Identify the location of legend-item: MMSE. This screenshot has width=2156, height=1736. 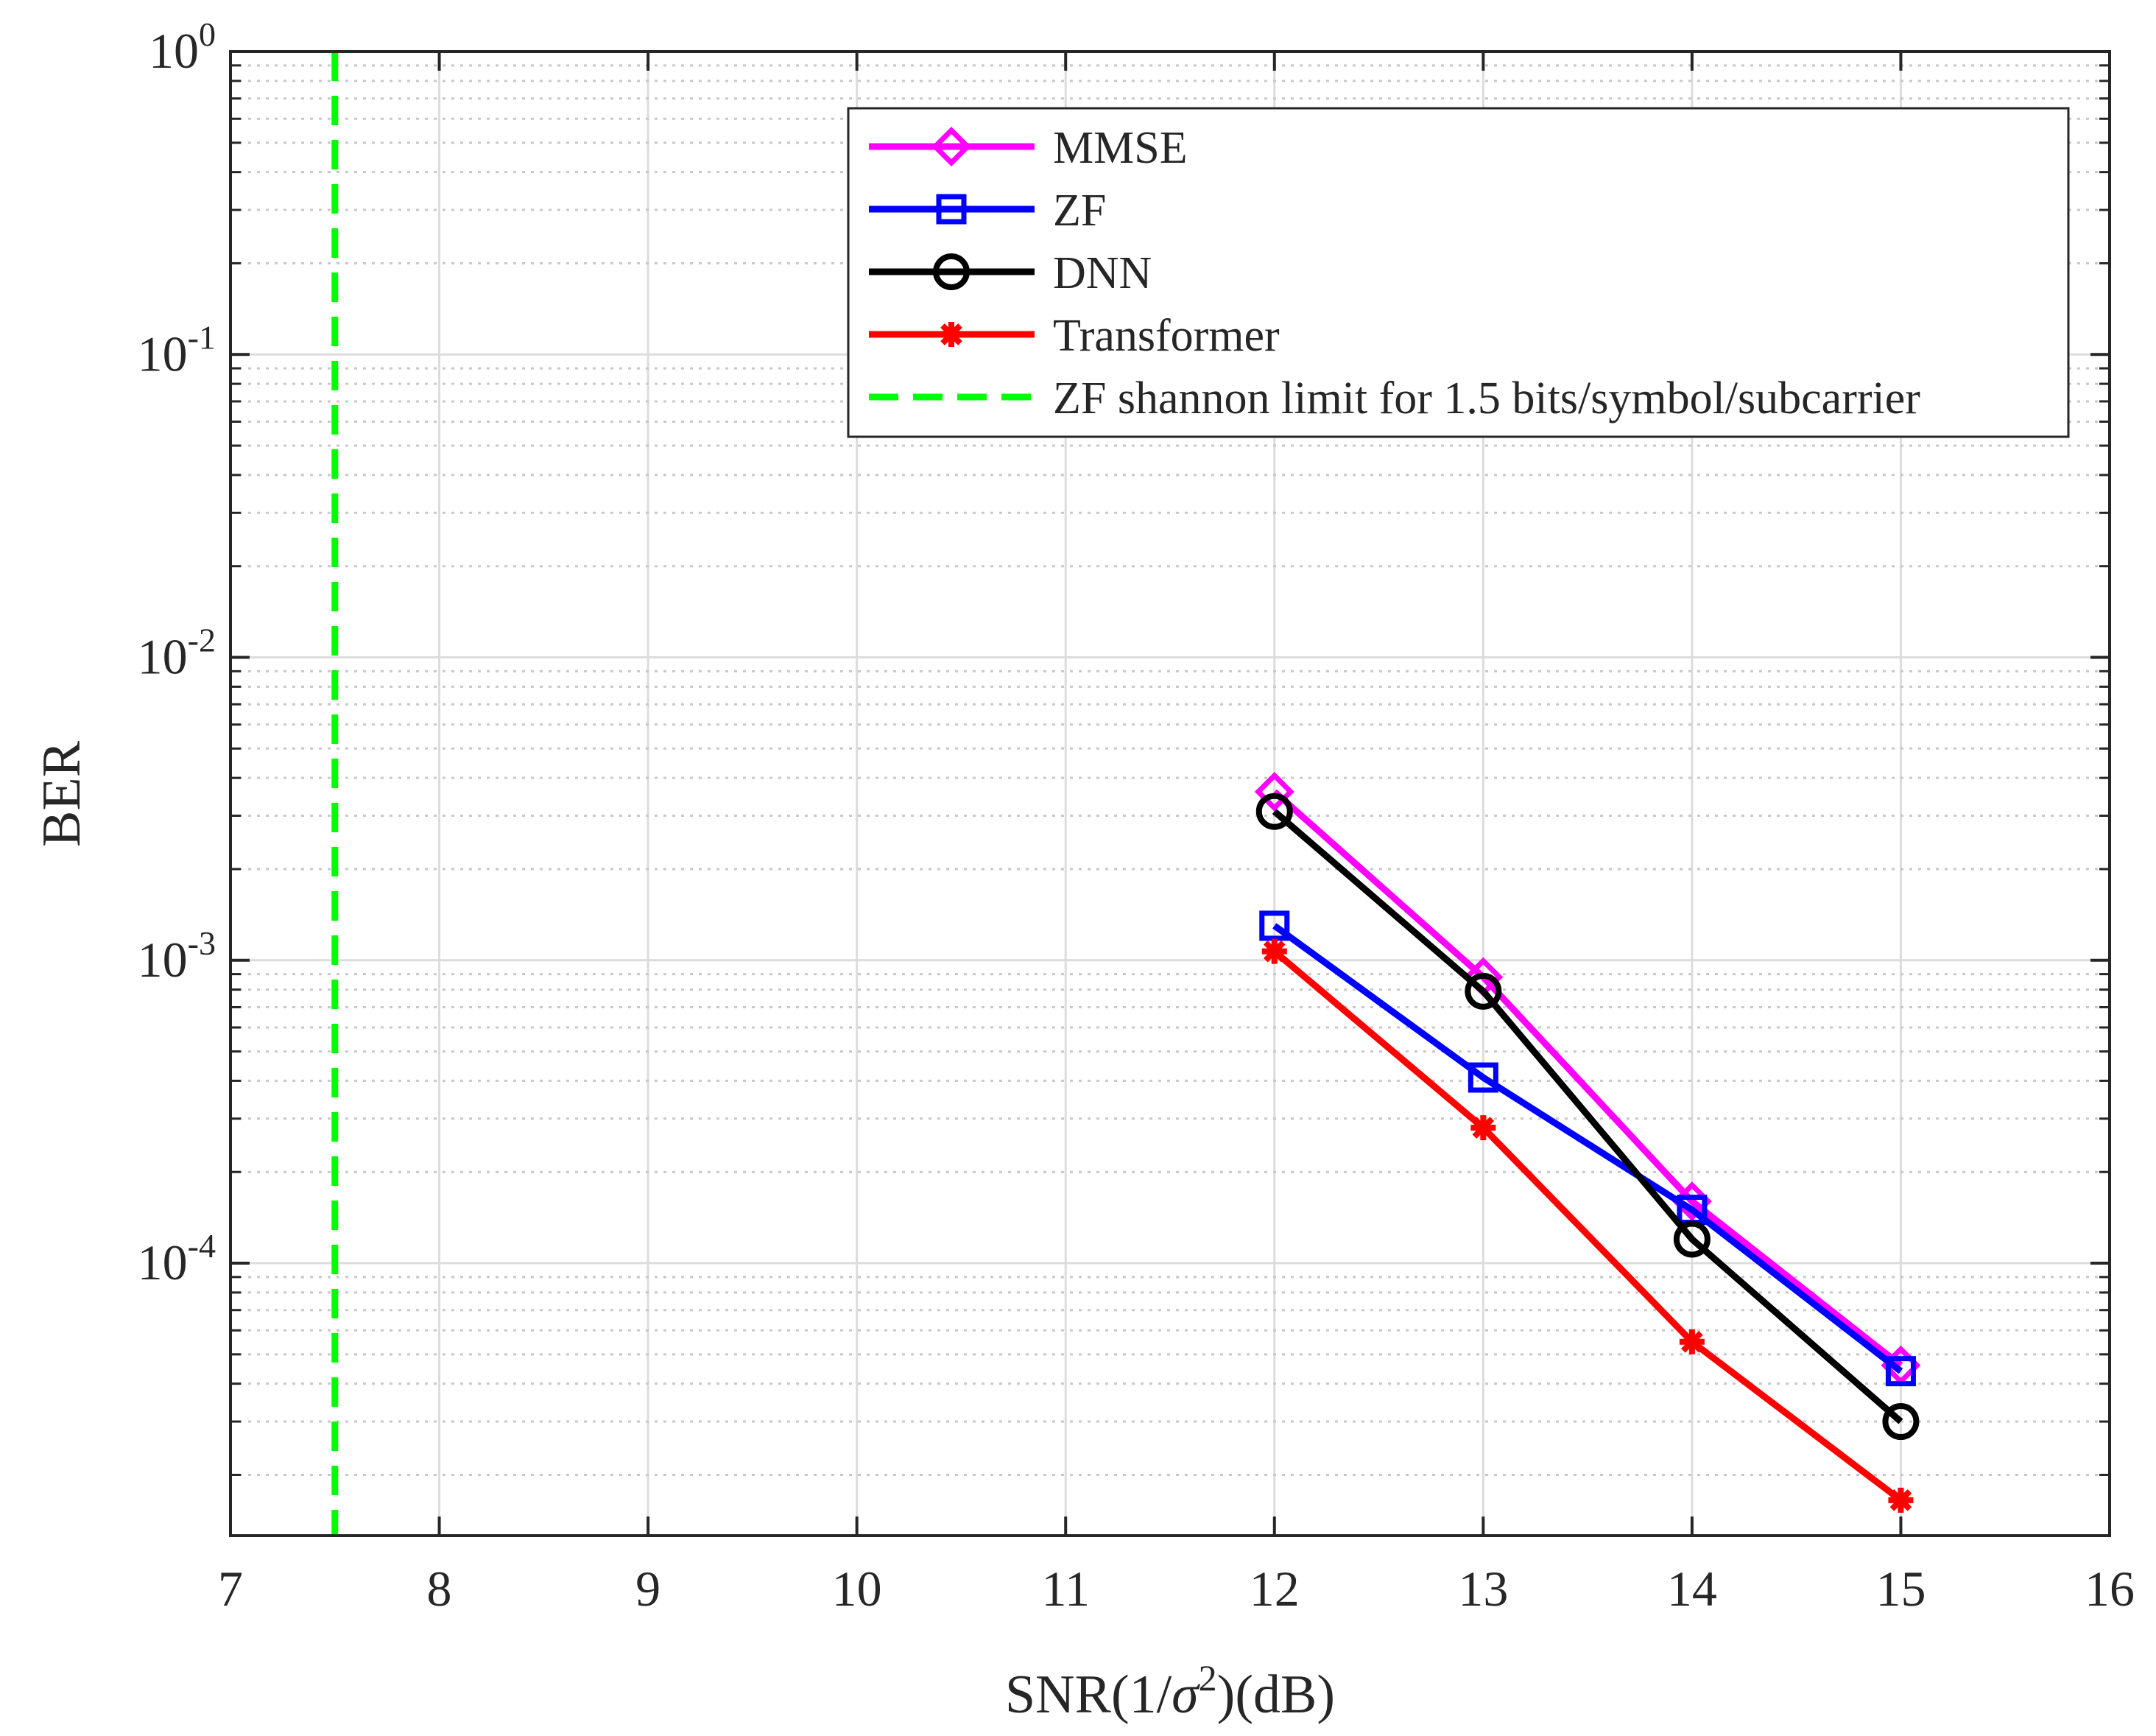
(1028, 148).